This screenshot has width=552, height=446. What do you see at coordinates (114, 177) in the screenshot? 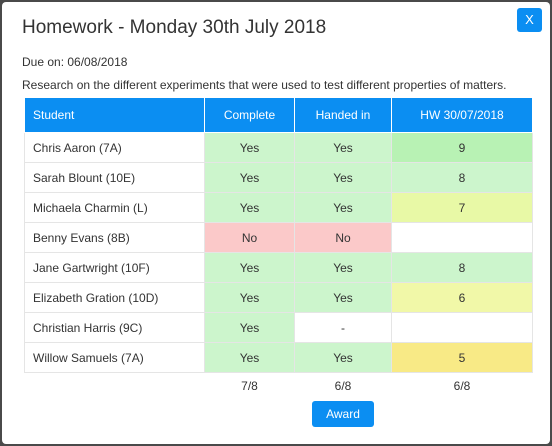
I see `student-name: Sarah Blount (10E)` at bounding box center [114, 177].